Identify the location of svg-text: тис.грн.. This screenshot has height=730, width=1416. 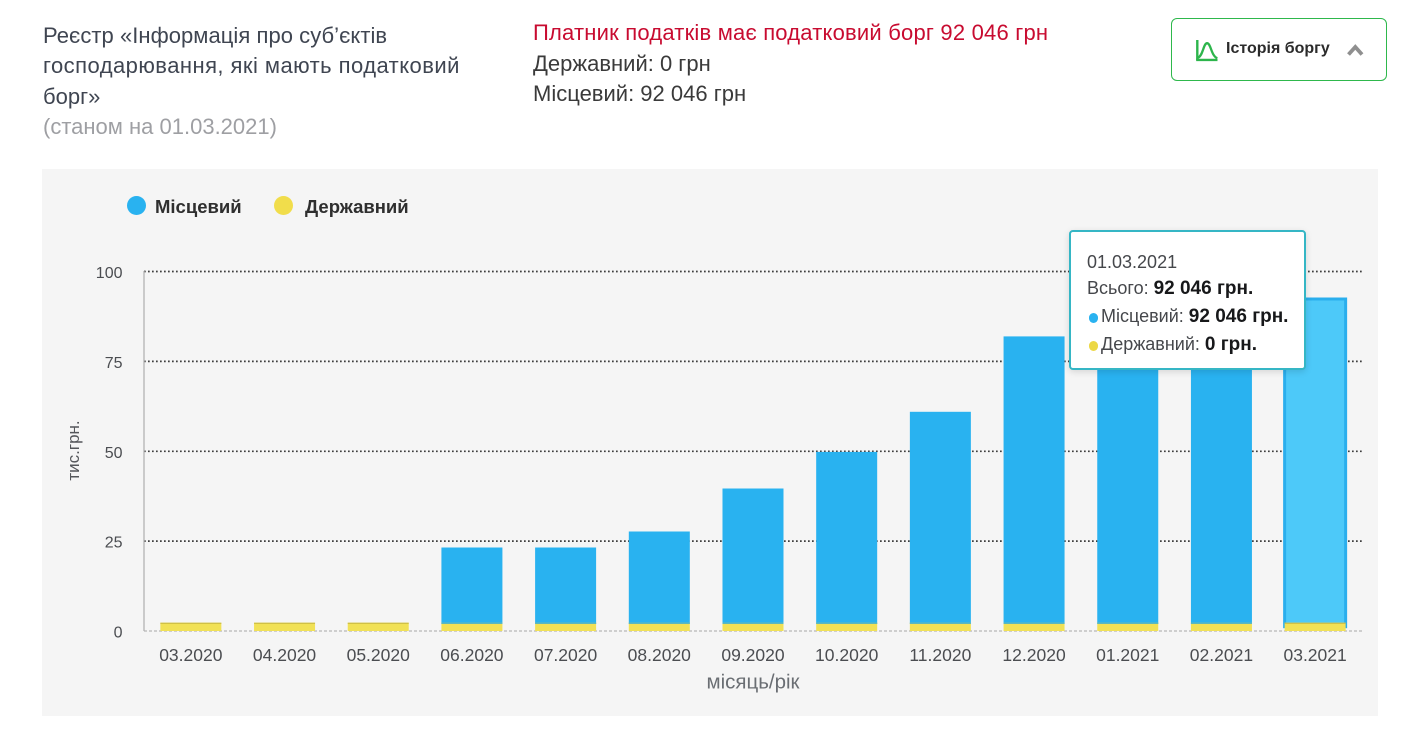
(73, 450).